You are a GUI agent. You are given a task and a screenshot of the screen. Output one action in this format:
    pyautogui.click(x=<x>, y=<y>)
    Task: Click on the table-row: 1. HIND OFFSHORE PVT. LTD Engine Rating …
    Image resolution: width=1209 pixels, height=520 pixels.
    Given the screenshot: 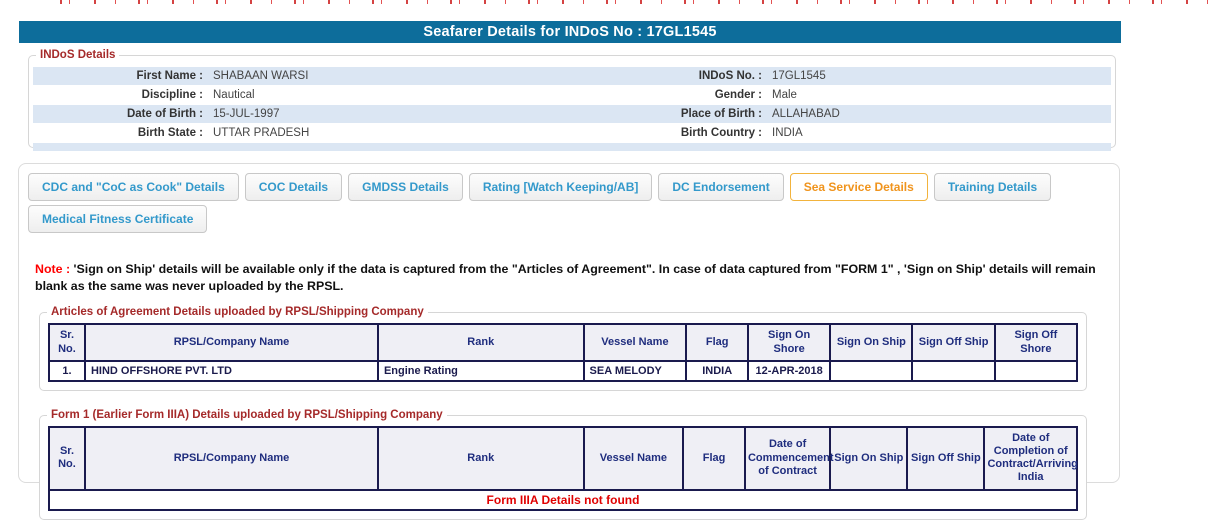 What is the action you would take?
    pyautogui.click(x=563, y=370)
    